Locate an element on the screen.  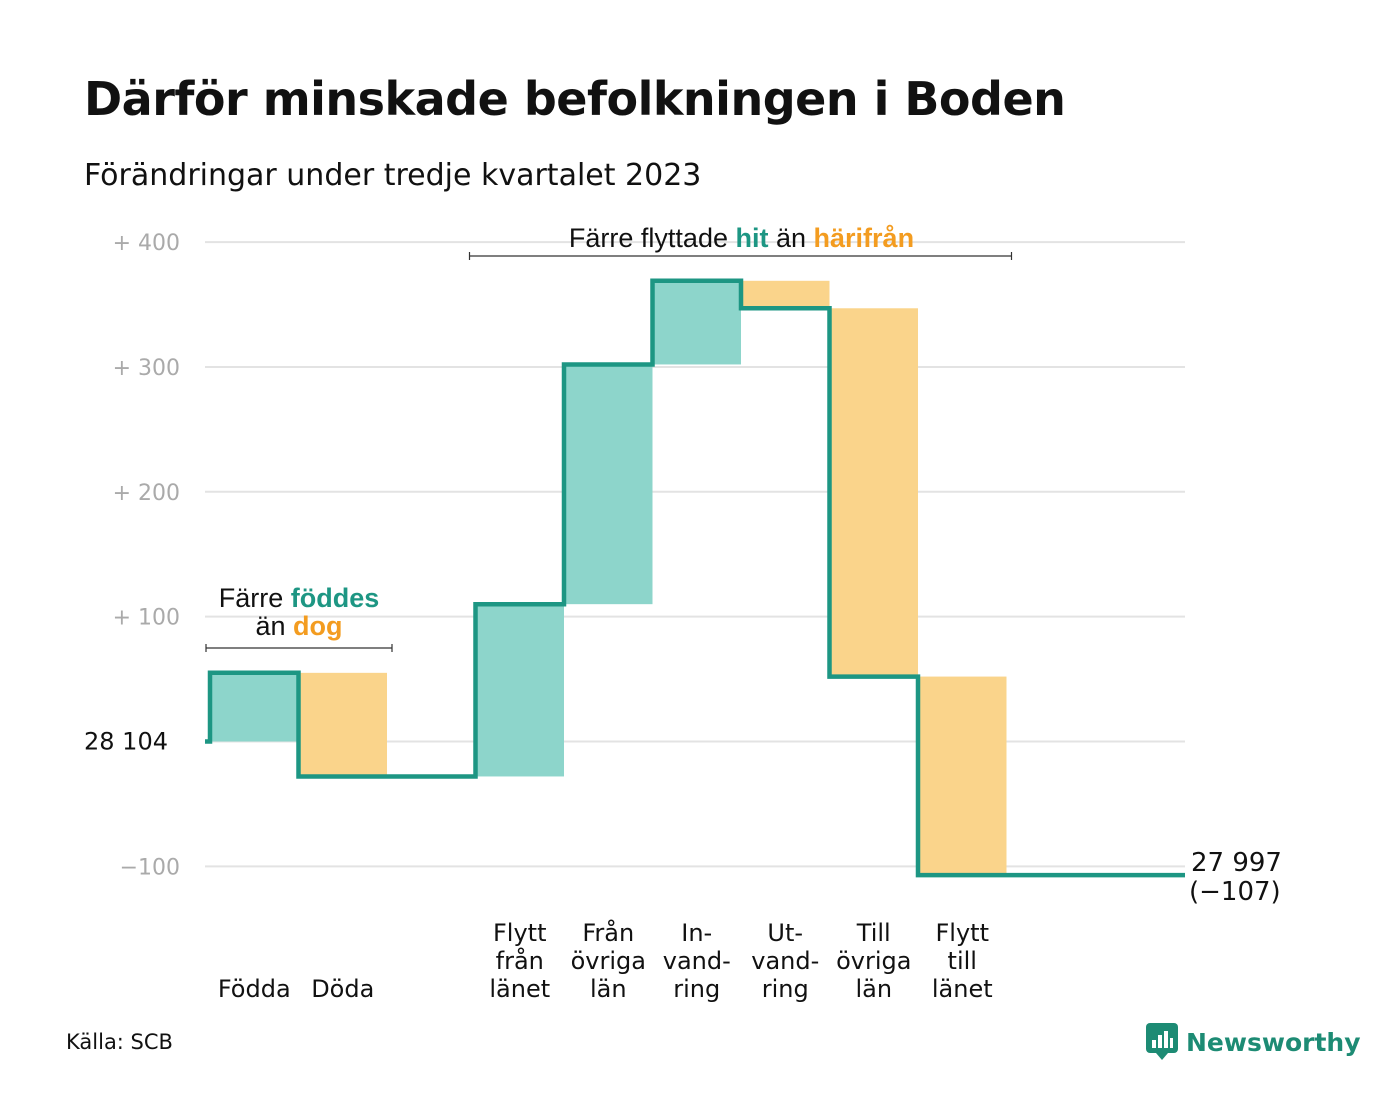
y-tick-label: + 100 is located at coordinates (146, 618).